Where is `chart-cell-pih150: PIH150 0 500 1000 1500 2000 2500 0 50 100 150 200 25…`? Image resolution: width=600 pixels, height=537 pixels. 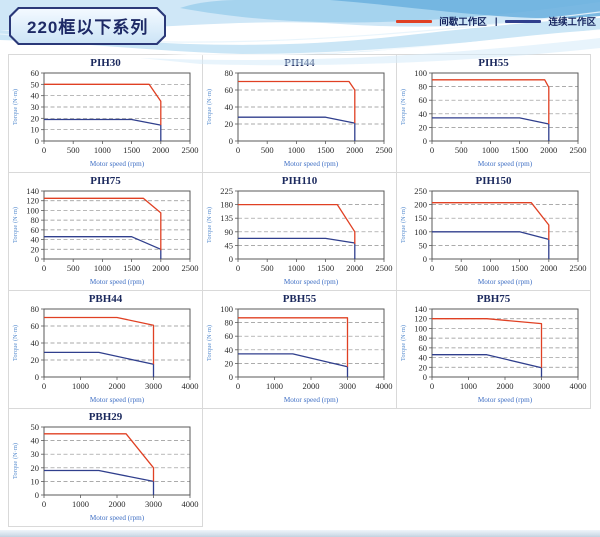 chart-cell-pih150: PIH150 0 500 1000 1500 2000 2500 0 50 100 150 200 25… is located at coordinates (493, 231).